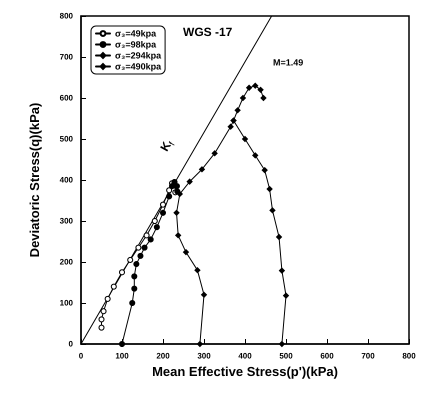  What do you see at coordinates (136, 45) in the screenshot?
I see `legend-label: σ₃=98kpa` at bounding box center [136, 45].